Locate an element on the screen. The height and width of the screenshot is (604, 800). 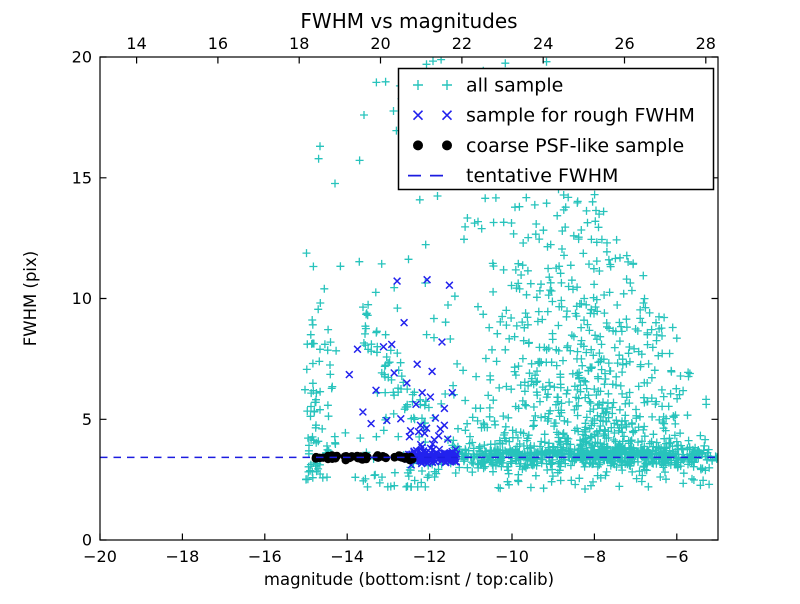
legend-entry-coarse-PSF-like-sample: coarse PSF-like sample is located at coordinates (548, 146).